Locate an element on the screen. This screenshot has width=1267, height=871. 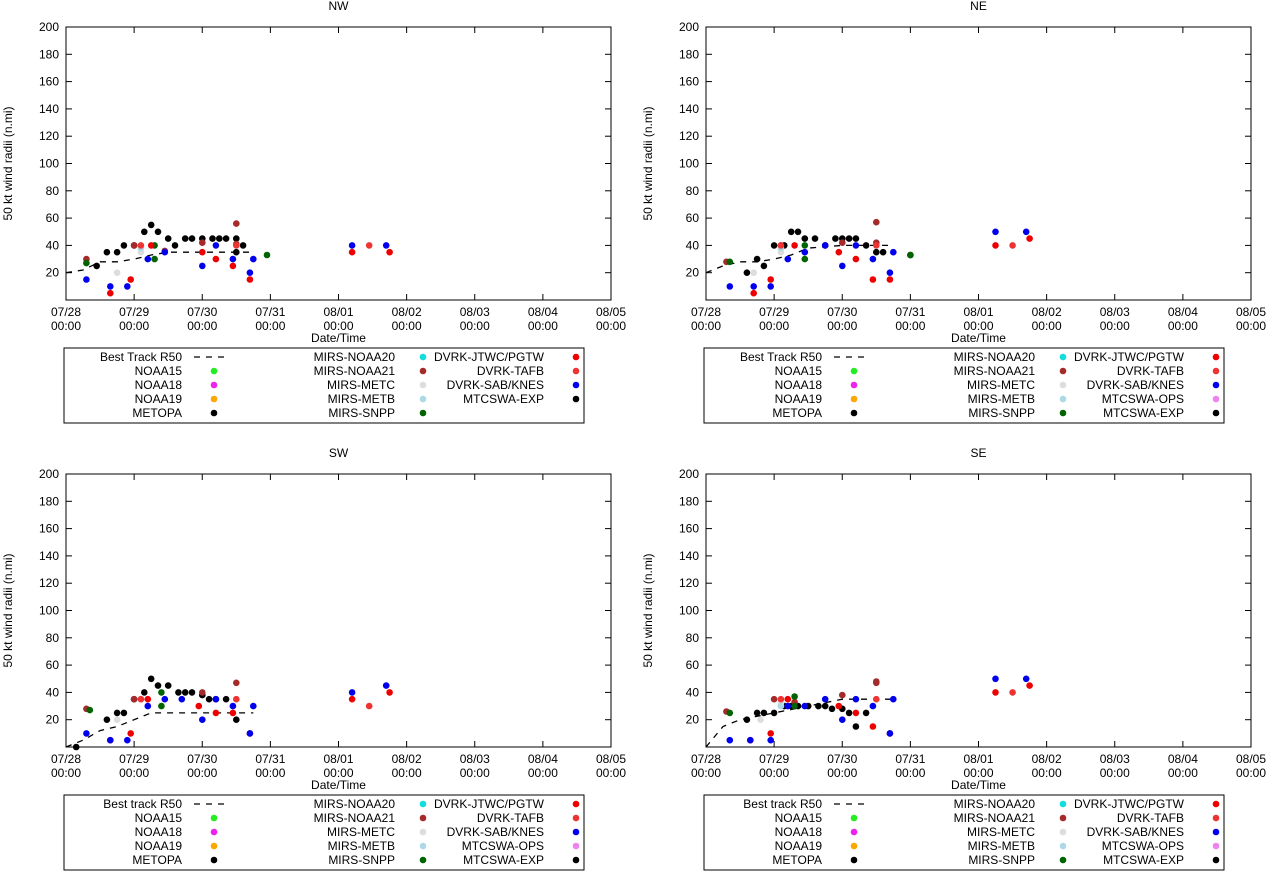
legend-label: DVRK-SAB/KNES is located at coordinates (1135, 832).